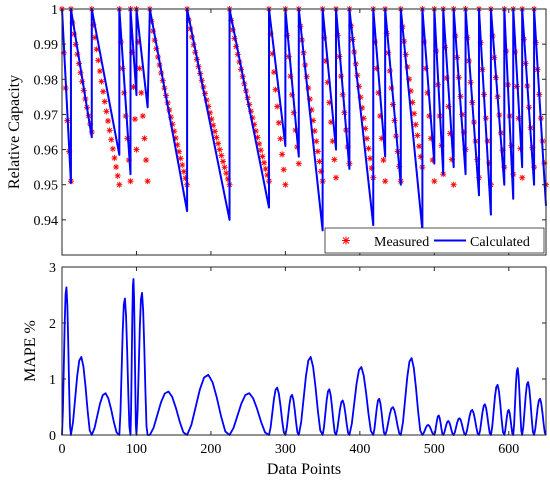 This screenshot has width=550, height=483. What do you see at coordinates (434, 449) in the screenshot?
I see `bottom-x-tick-label: 500` at bounding box center [434, 449].